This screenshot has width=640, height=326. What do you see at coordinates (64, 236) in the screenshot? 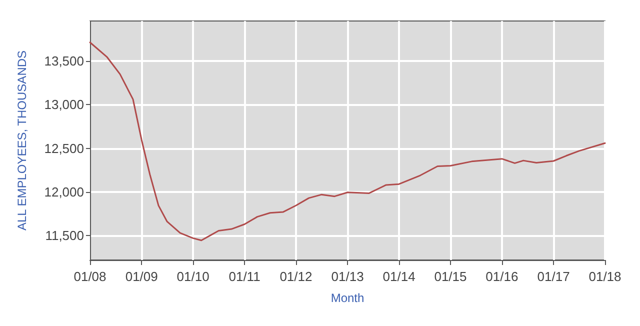
I see `y-tick-label: 11,500` at bounding box center [64, 236].